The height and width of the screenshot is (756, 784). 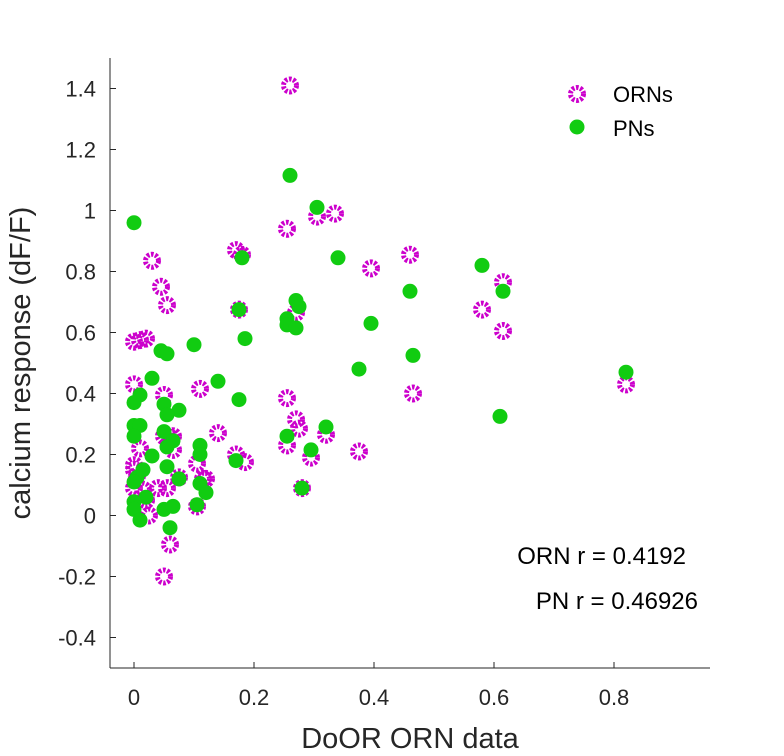 I want to click on y-tick-label: 0.4, so click(x=80, y=394).